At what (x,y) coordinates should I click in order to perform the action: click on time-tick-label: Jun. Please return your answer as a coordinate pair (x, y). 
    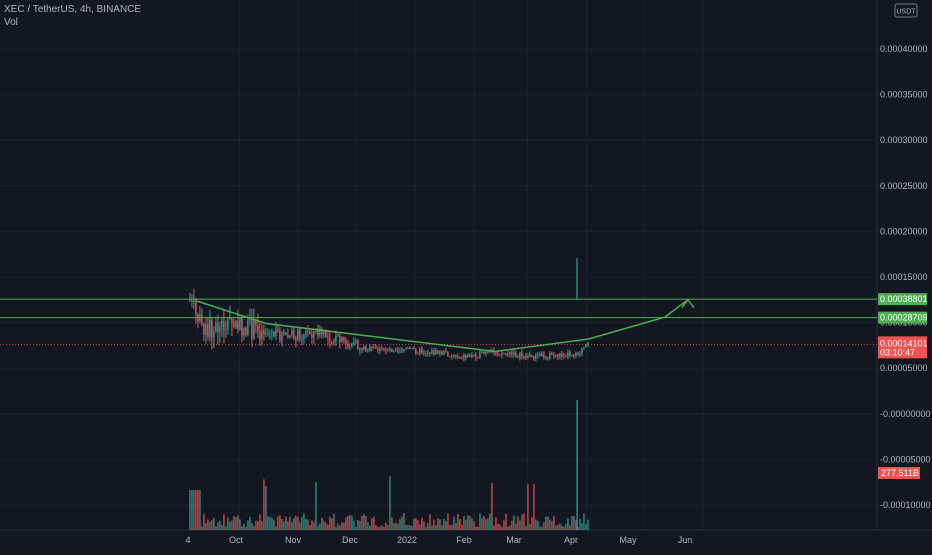
    Looking at the image, I should click on (685, 540).